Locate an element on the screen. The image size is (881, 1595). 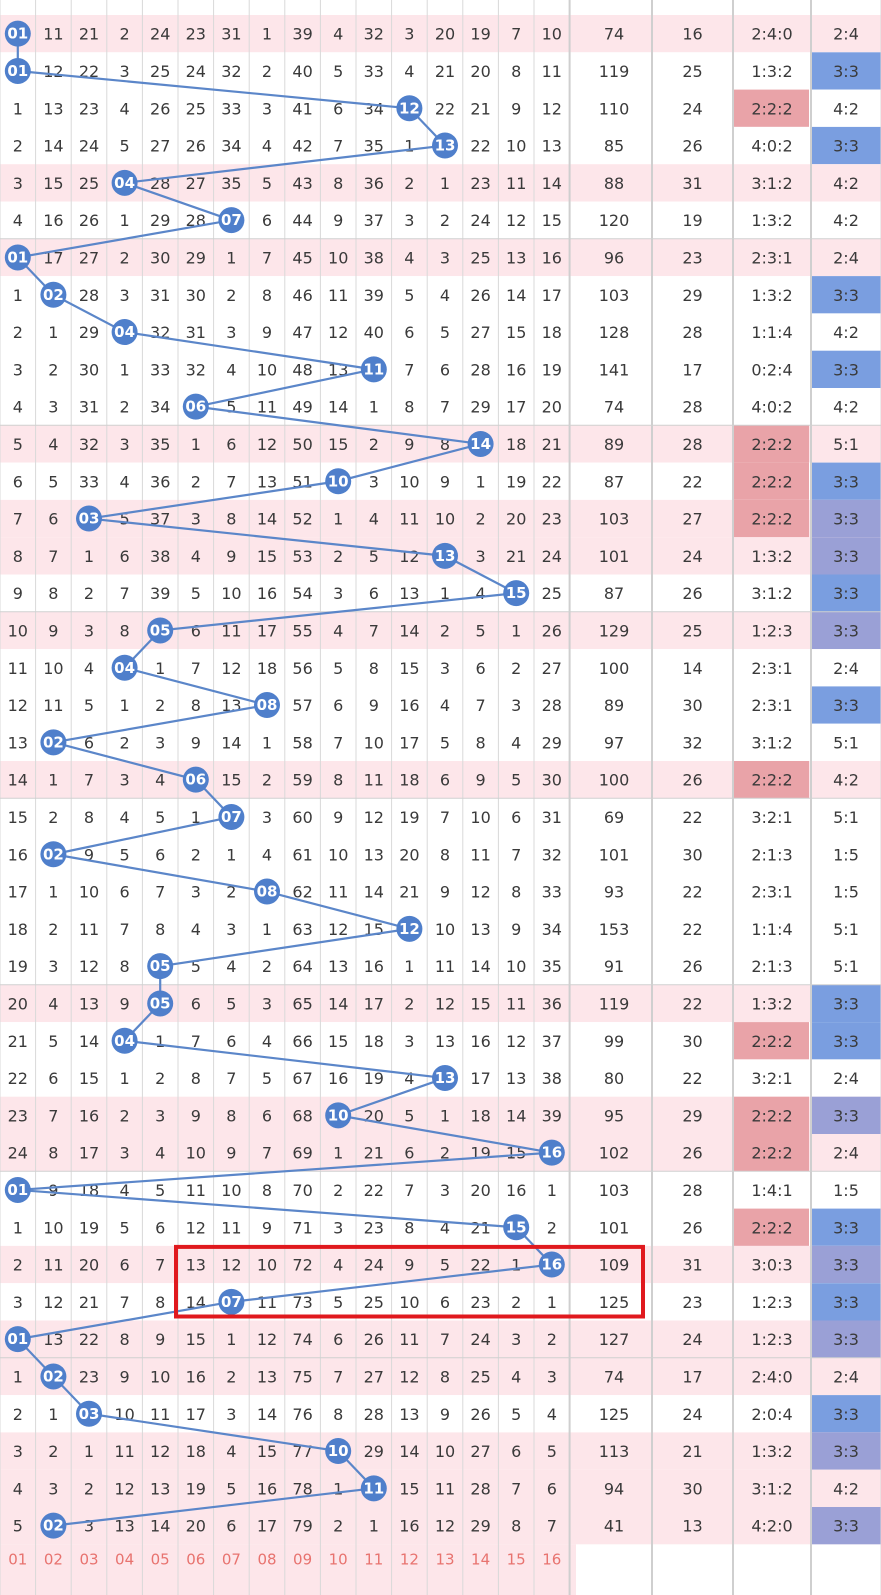
table-cell: 48 is located at coordinates (302, 369).